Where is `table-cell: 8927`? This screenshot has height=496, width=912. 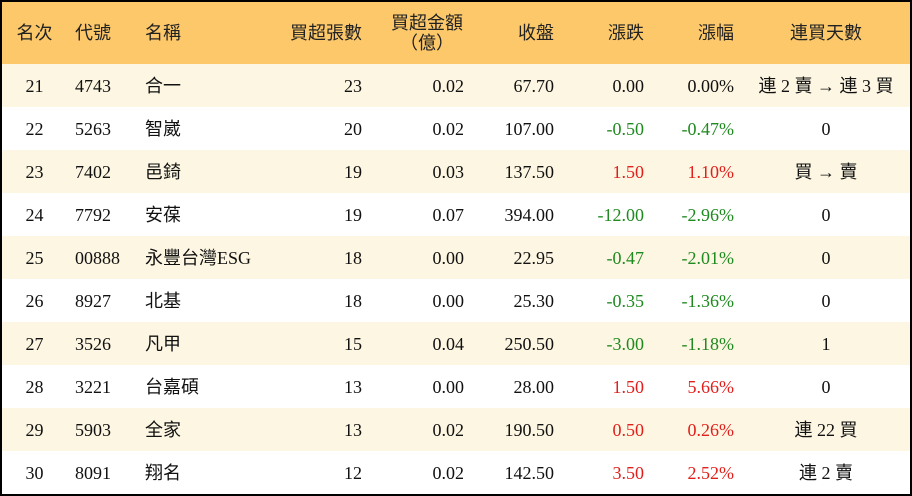
table-cell: 8927 is located at coordinates (93, 300).